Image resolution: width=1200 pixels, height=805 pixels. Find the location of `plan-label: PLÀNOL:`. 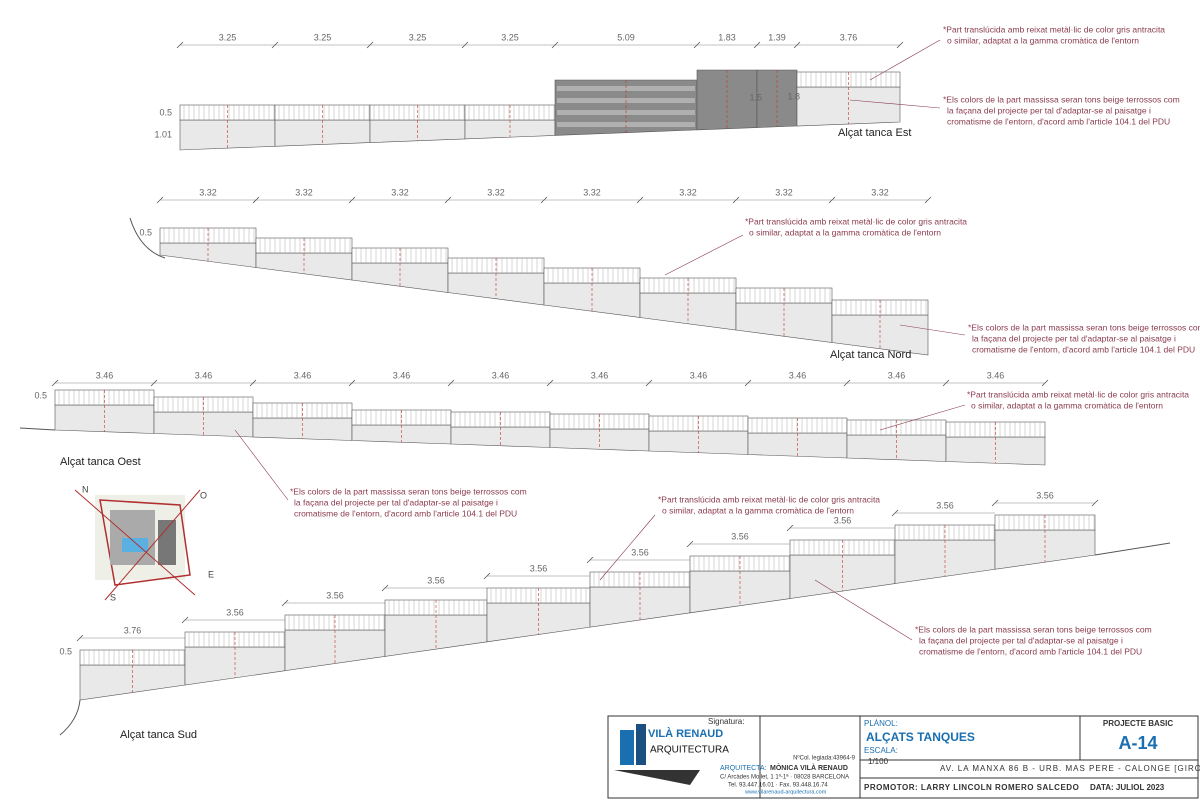

plan-label: PLÀNOL: is located at coordinates (881, 723).